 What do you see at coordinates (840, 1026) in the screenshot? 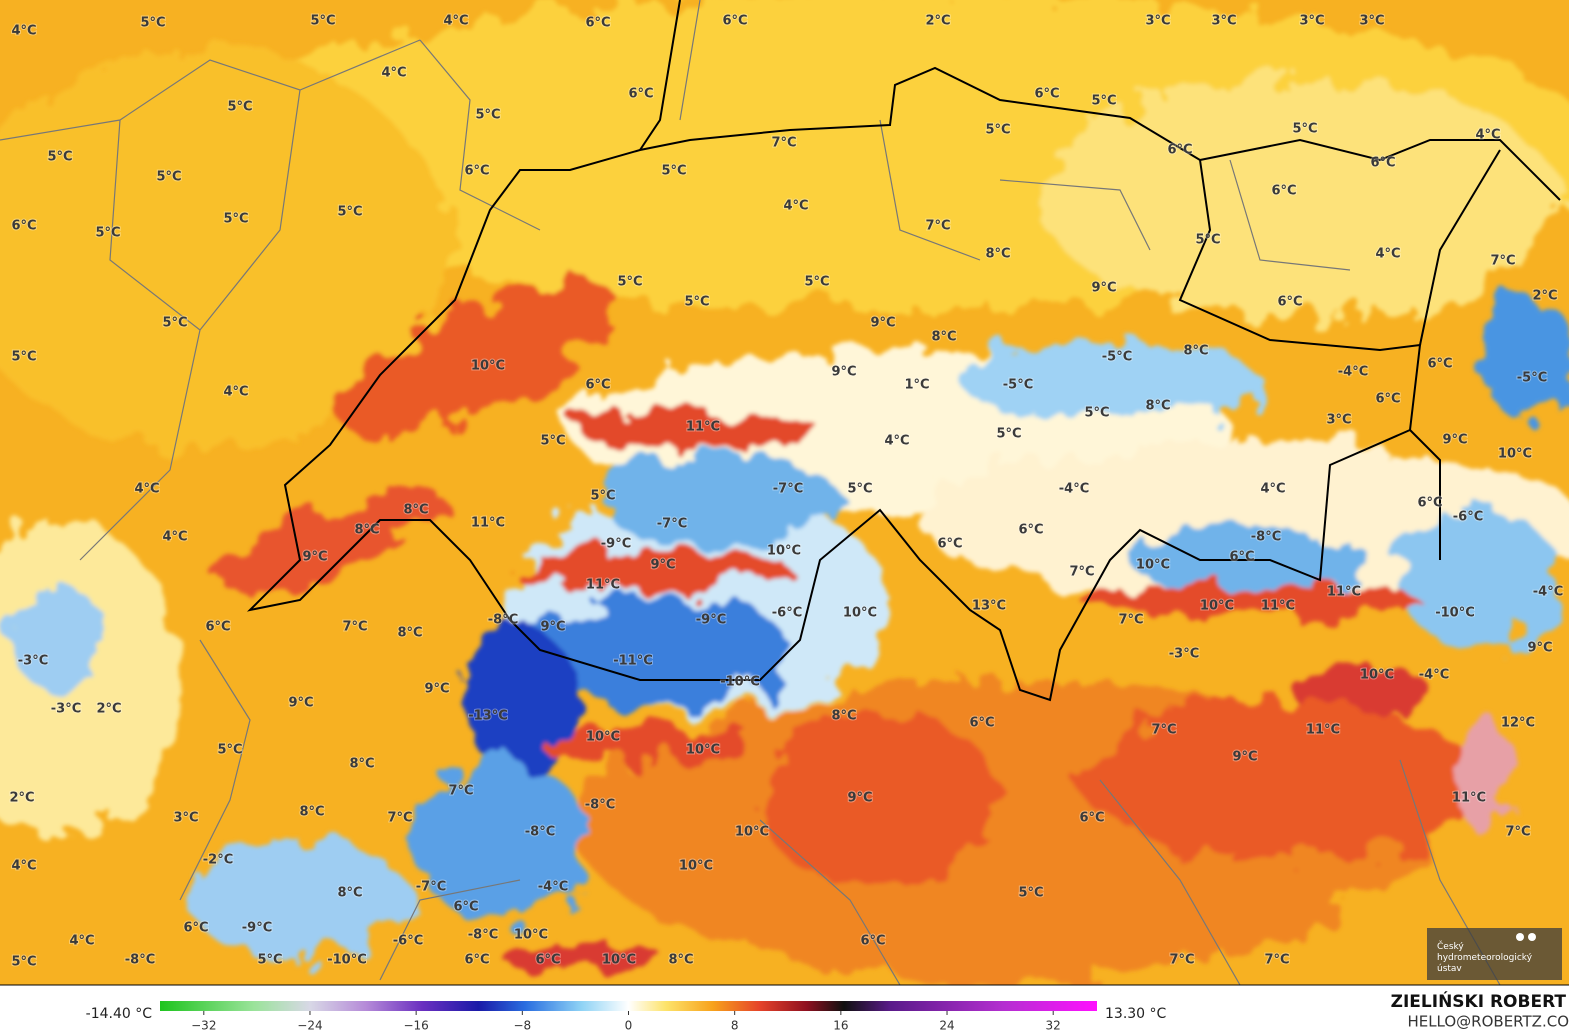
I see `colorbar-tick-label: 16` at bounding box center [840, 1026].